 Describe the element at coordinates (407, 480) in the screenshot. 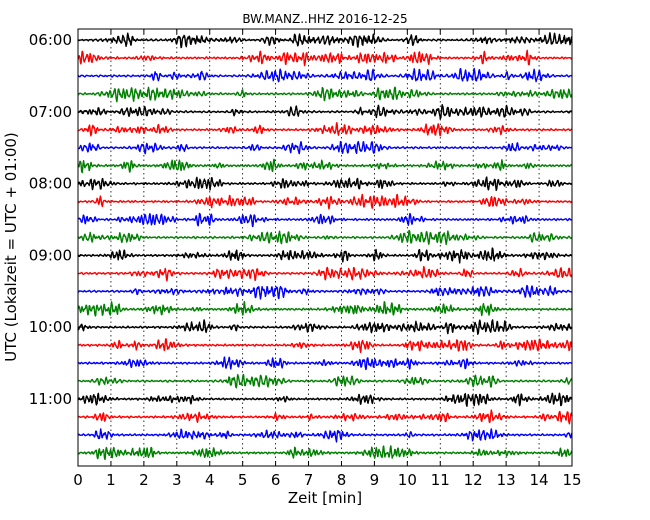

I see `x-tick-label: 10` at that location.